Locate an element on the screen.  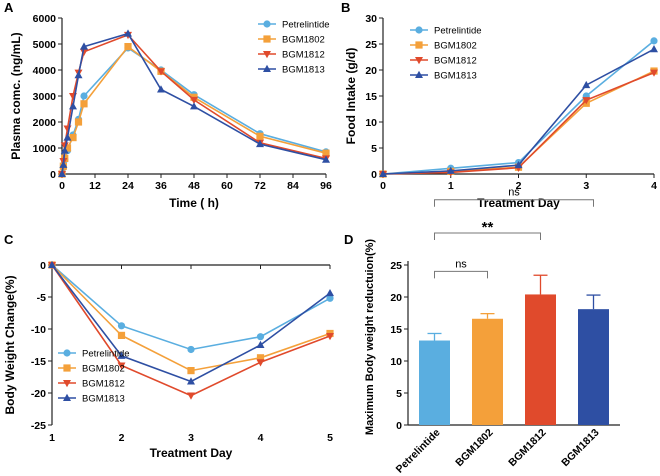
panel-letter: D is located at coordinates (348, 239).